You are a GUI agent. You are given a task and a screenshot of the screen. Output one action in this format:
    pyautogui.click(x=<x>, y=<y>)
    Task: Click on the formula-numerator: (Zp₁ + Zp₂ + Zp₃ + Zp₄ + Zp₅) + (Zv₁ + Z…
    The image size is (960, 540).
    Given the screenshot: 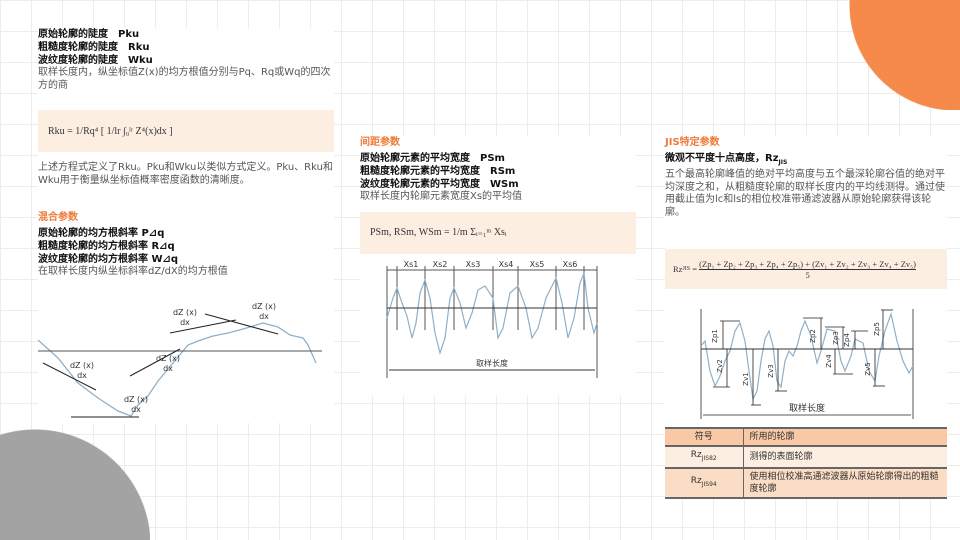 What is the action you would take?
    pyautogui.click(x=807, y=264)
    